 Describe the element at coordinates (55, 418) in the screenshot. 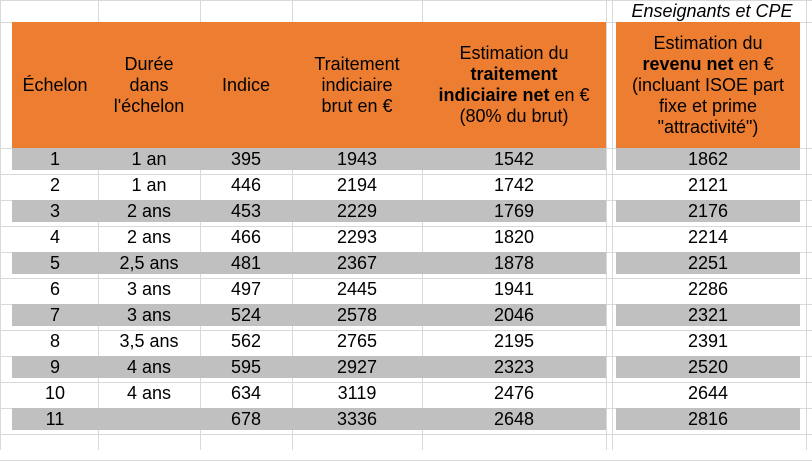

I see `cell-echelon: 11` at that location.